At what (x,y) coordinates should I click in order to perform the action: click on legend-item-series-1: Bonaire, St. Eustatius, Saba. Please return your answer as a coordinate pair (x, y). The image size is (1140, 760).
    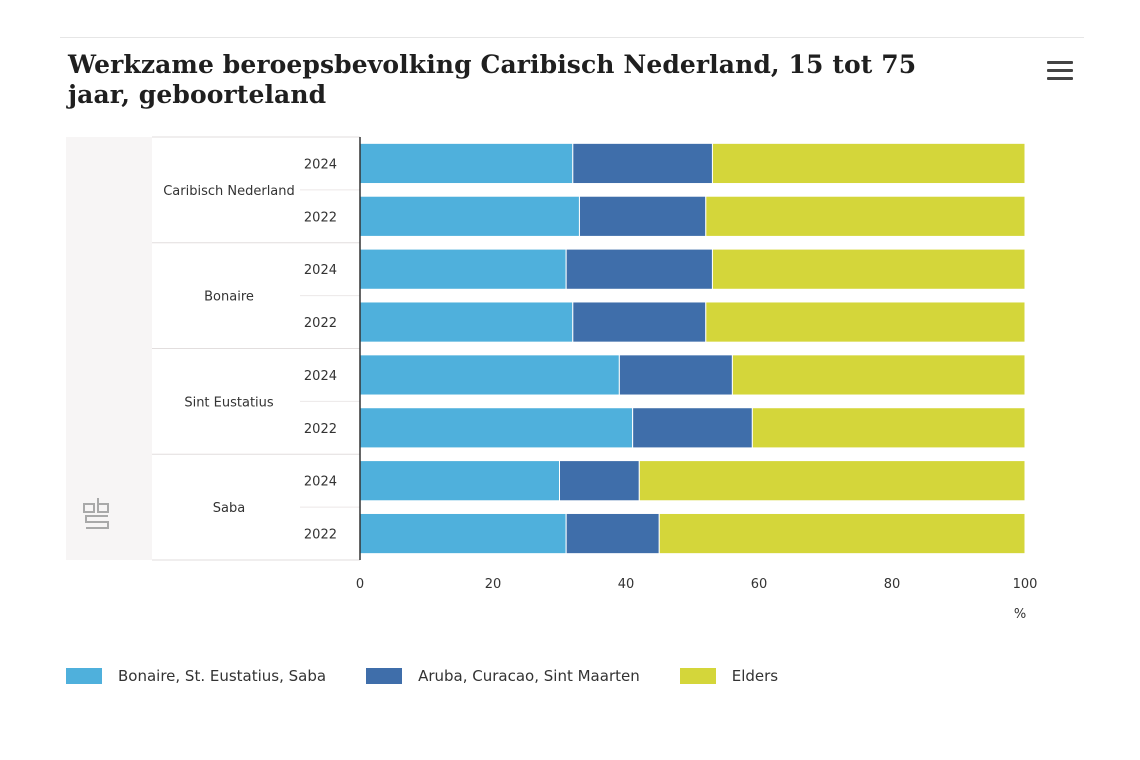
    Looking at the image, I should click on (196, 676).